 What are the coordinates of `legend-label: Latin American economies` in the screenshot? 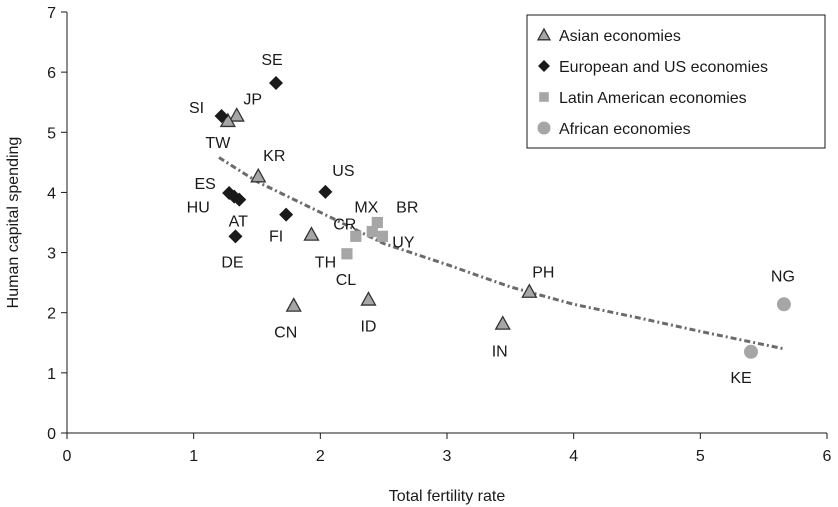 It's located at (653, 98).